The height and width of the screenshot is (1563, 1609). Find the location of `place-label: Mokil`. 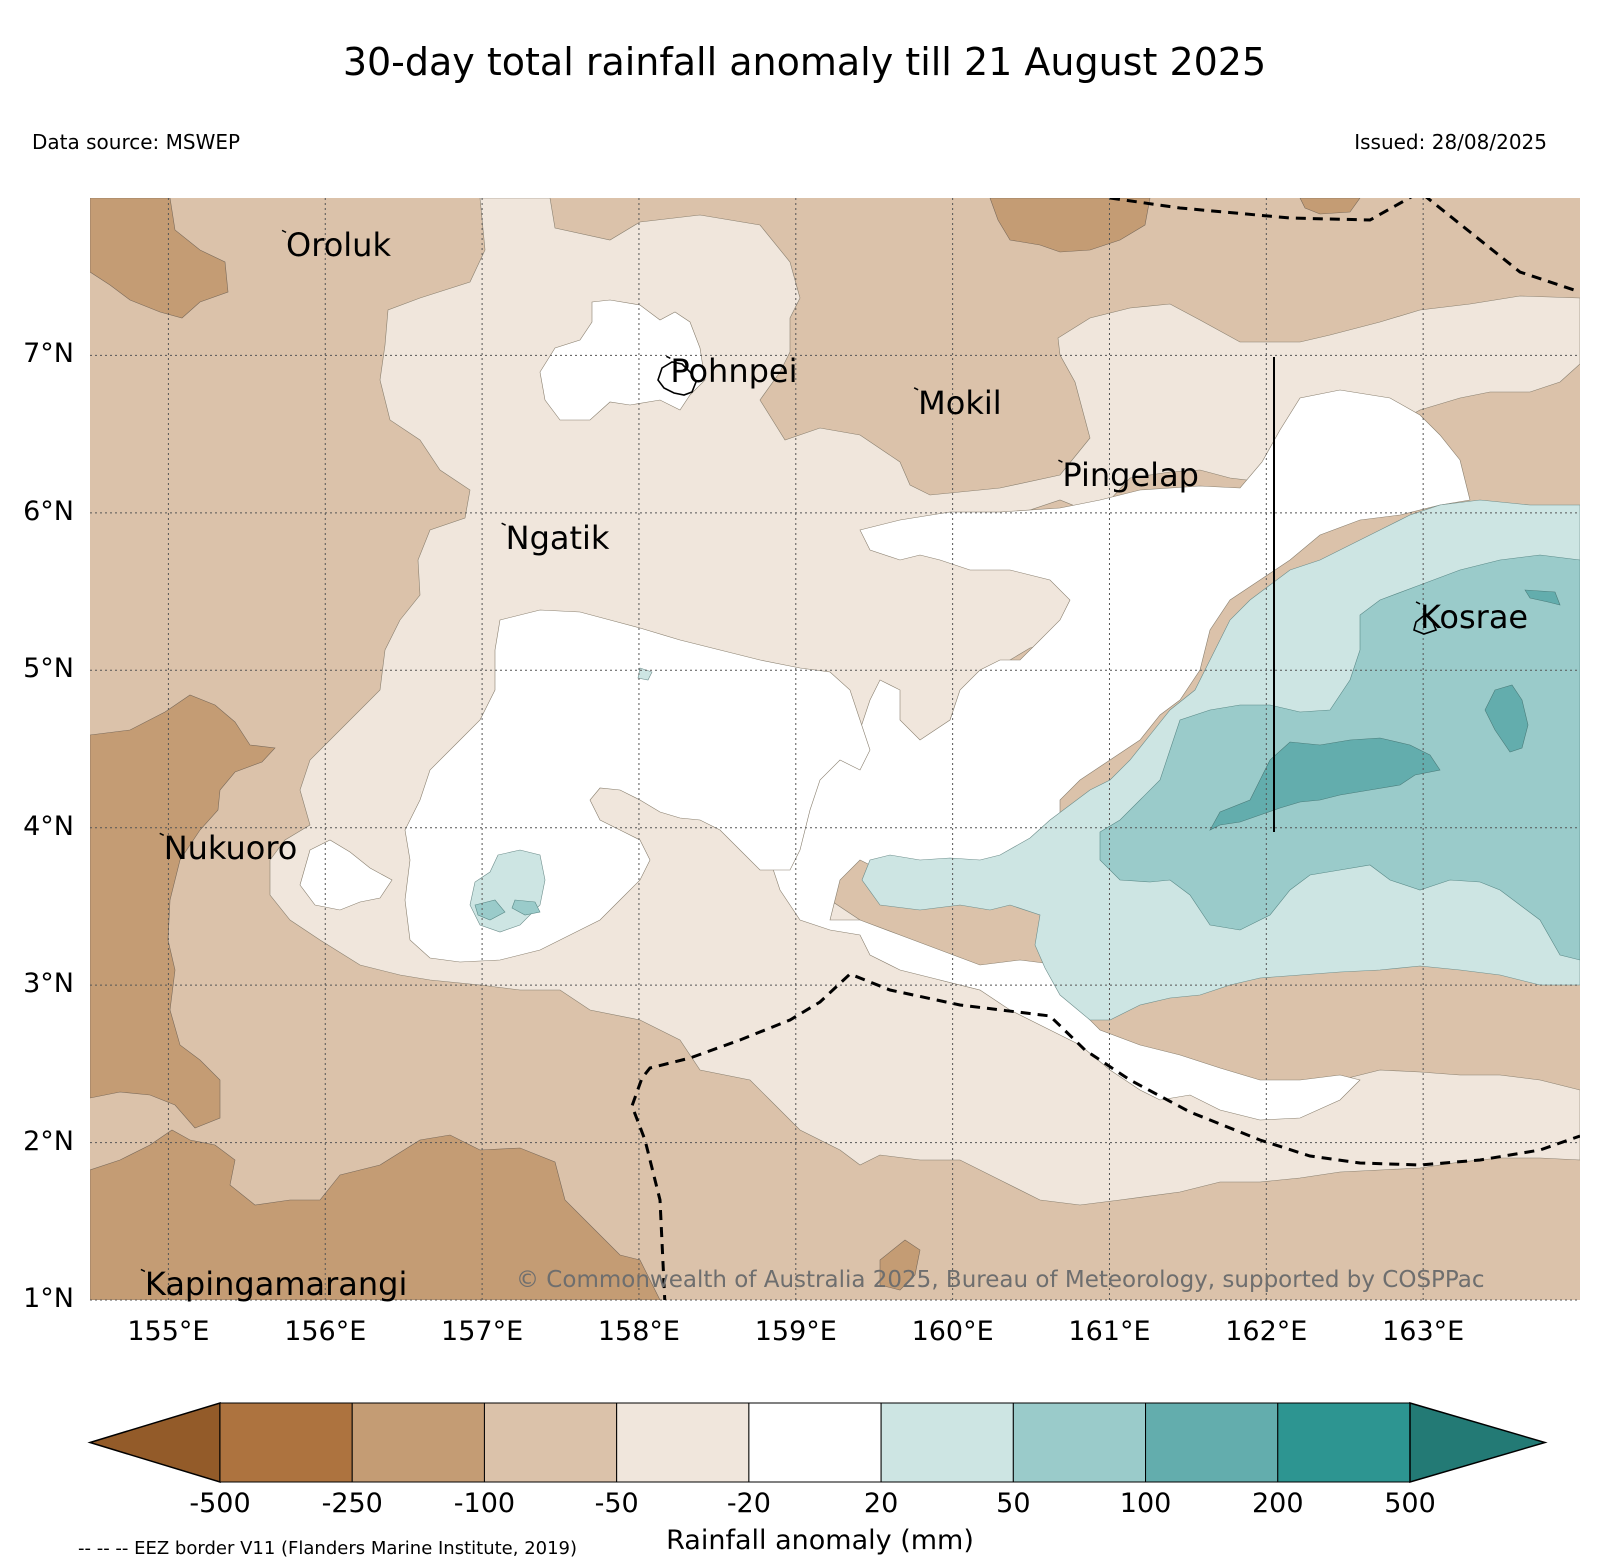

place-label: Mokil is located at coordinates (960, 402).